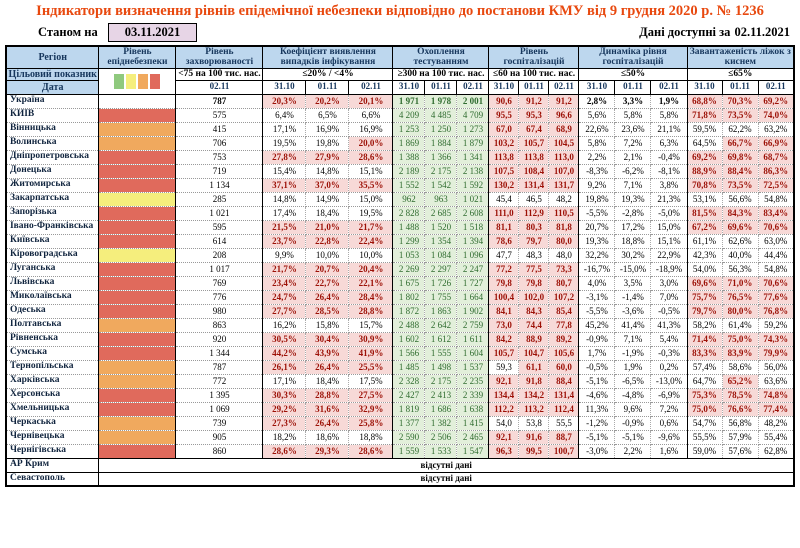  Describe the element at coordinates (473, 143) in the screenshot. I see `testing-cell: 1 879` at that location.